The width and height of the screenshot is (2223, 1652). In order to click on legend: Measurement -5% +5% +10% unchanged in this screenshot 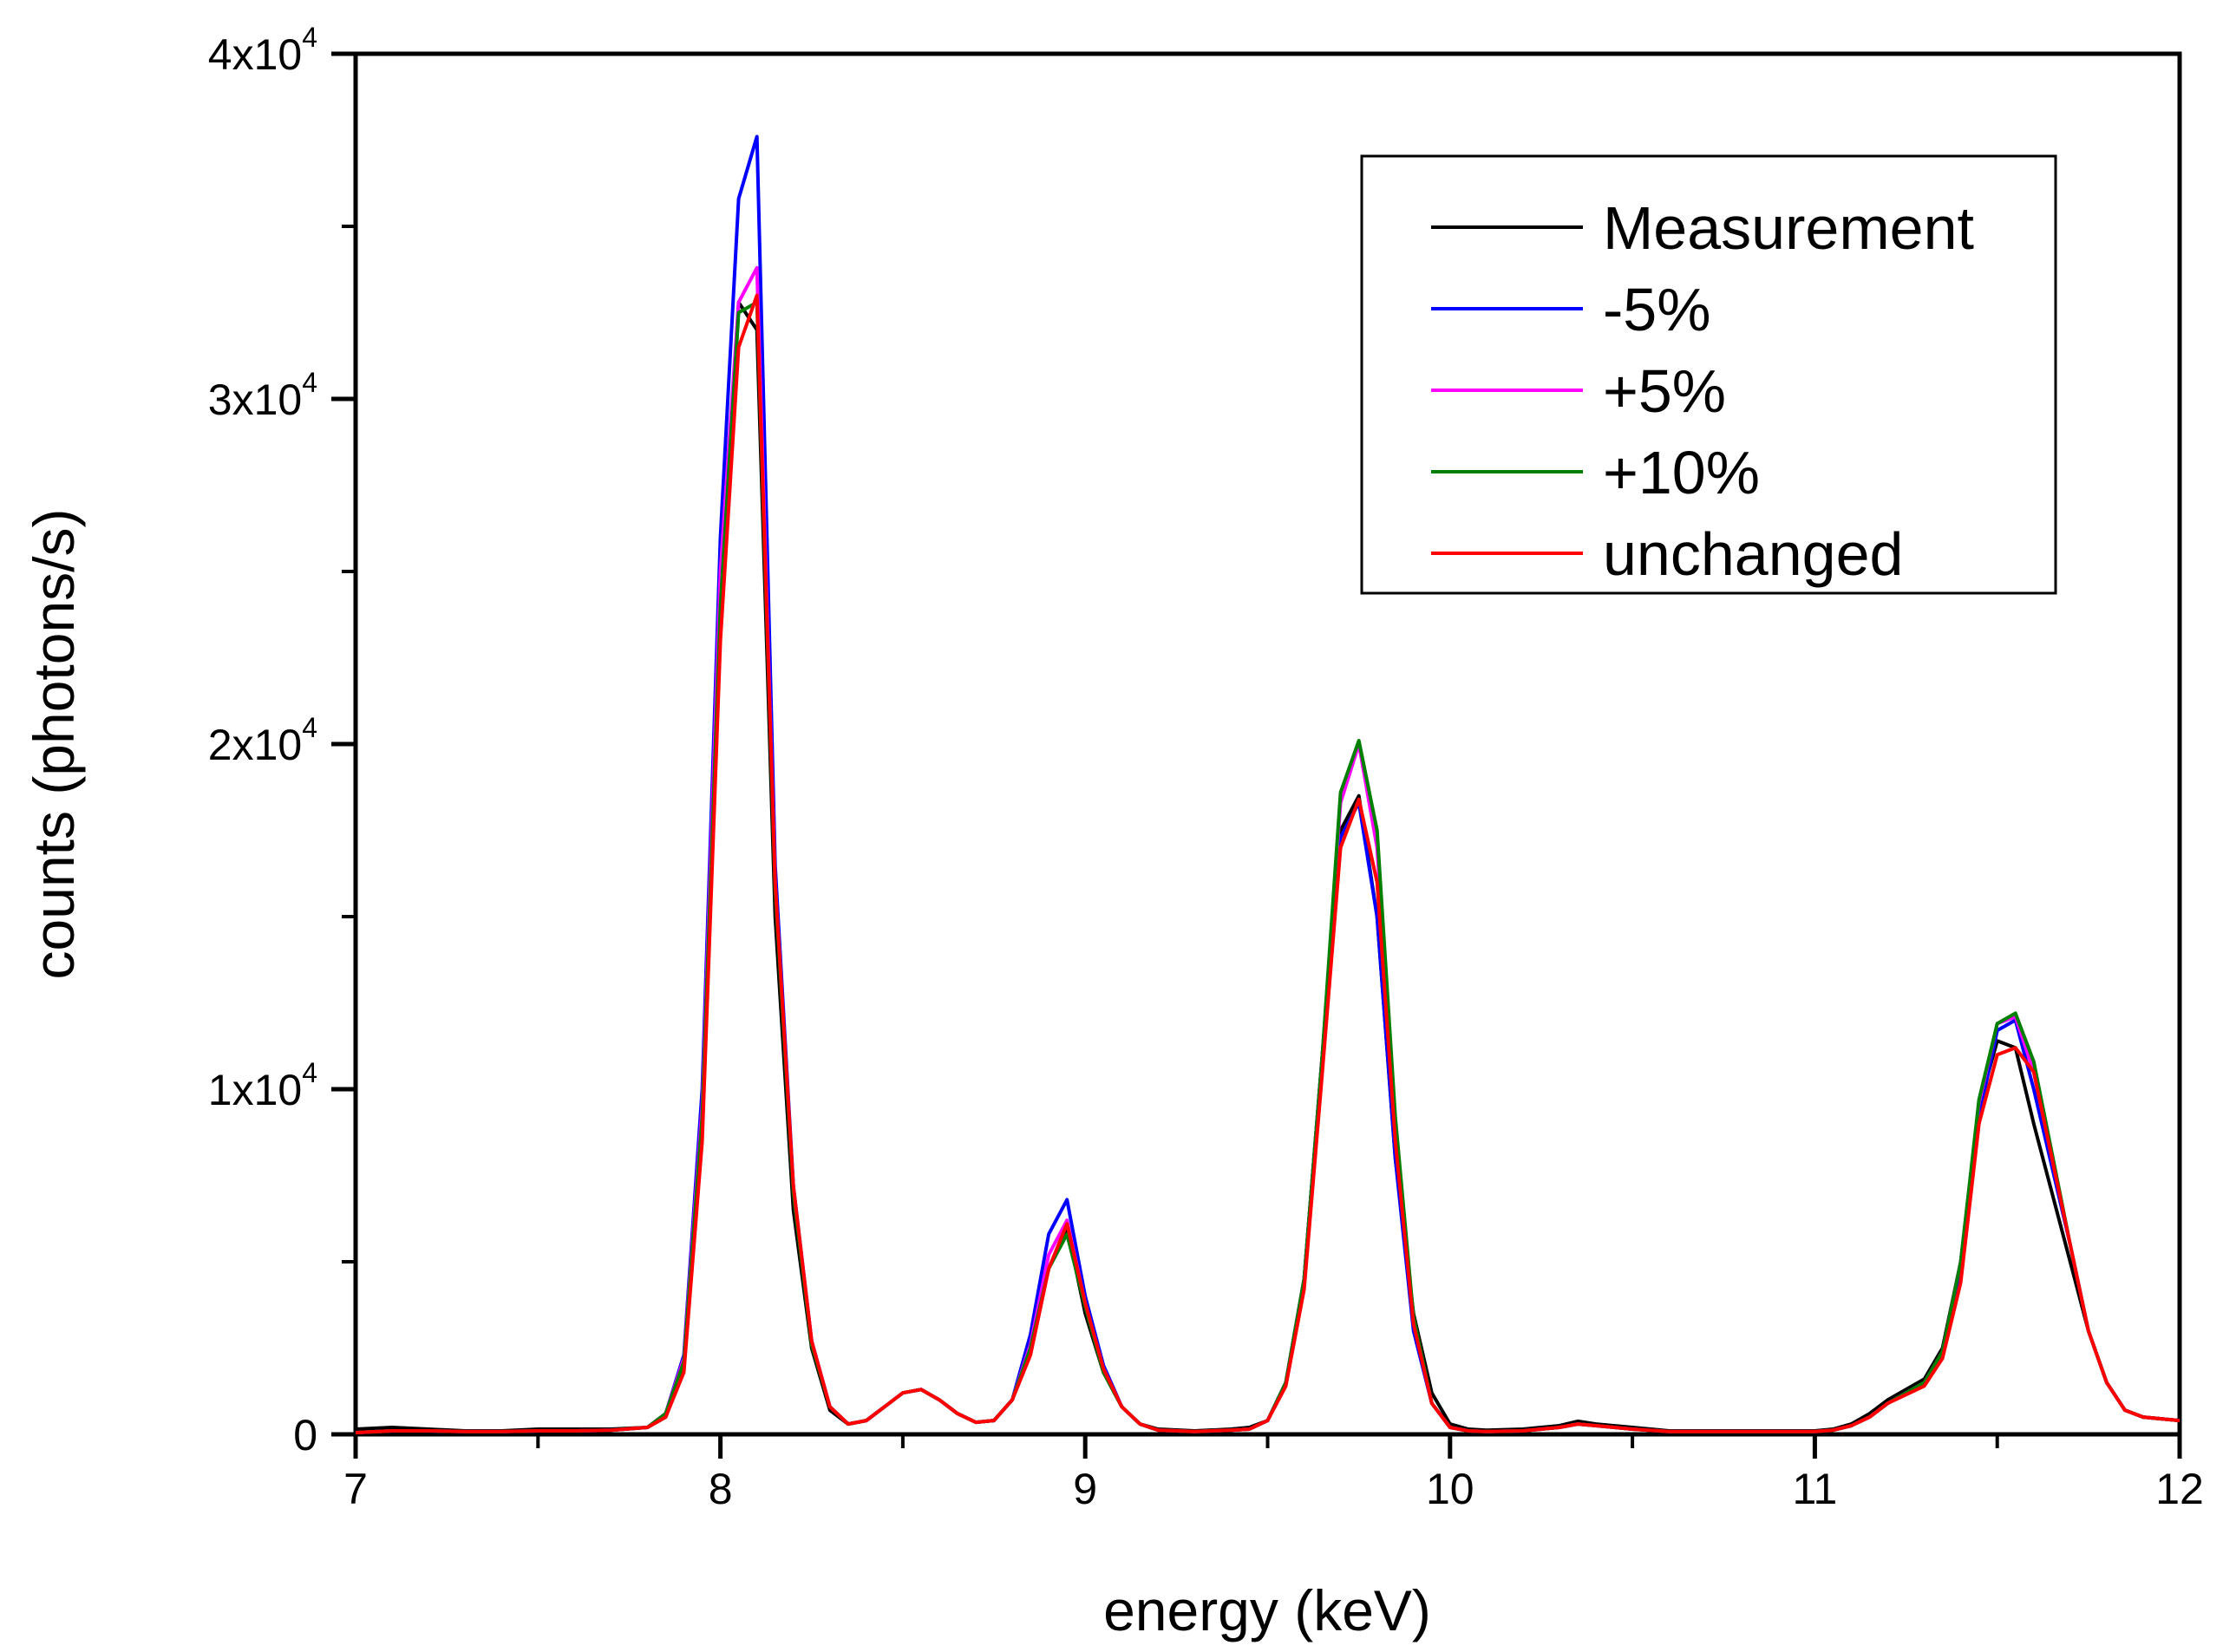, I will do `click(1708, 375)`.